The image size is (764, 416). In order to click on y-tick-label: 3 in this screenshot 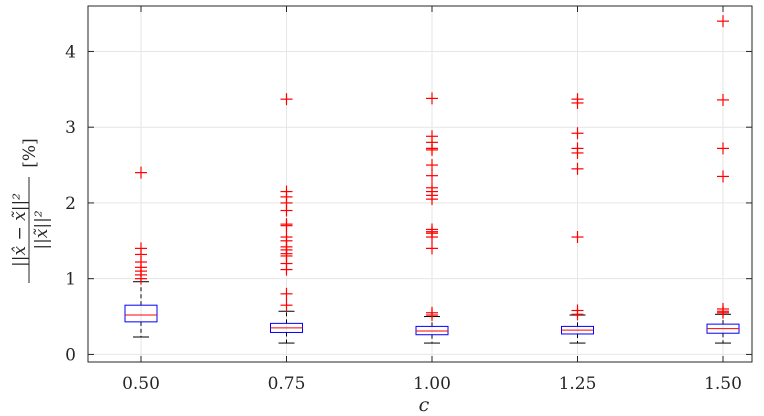, I will do `click(70, 128)`.